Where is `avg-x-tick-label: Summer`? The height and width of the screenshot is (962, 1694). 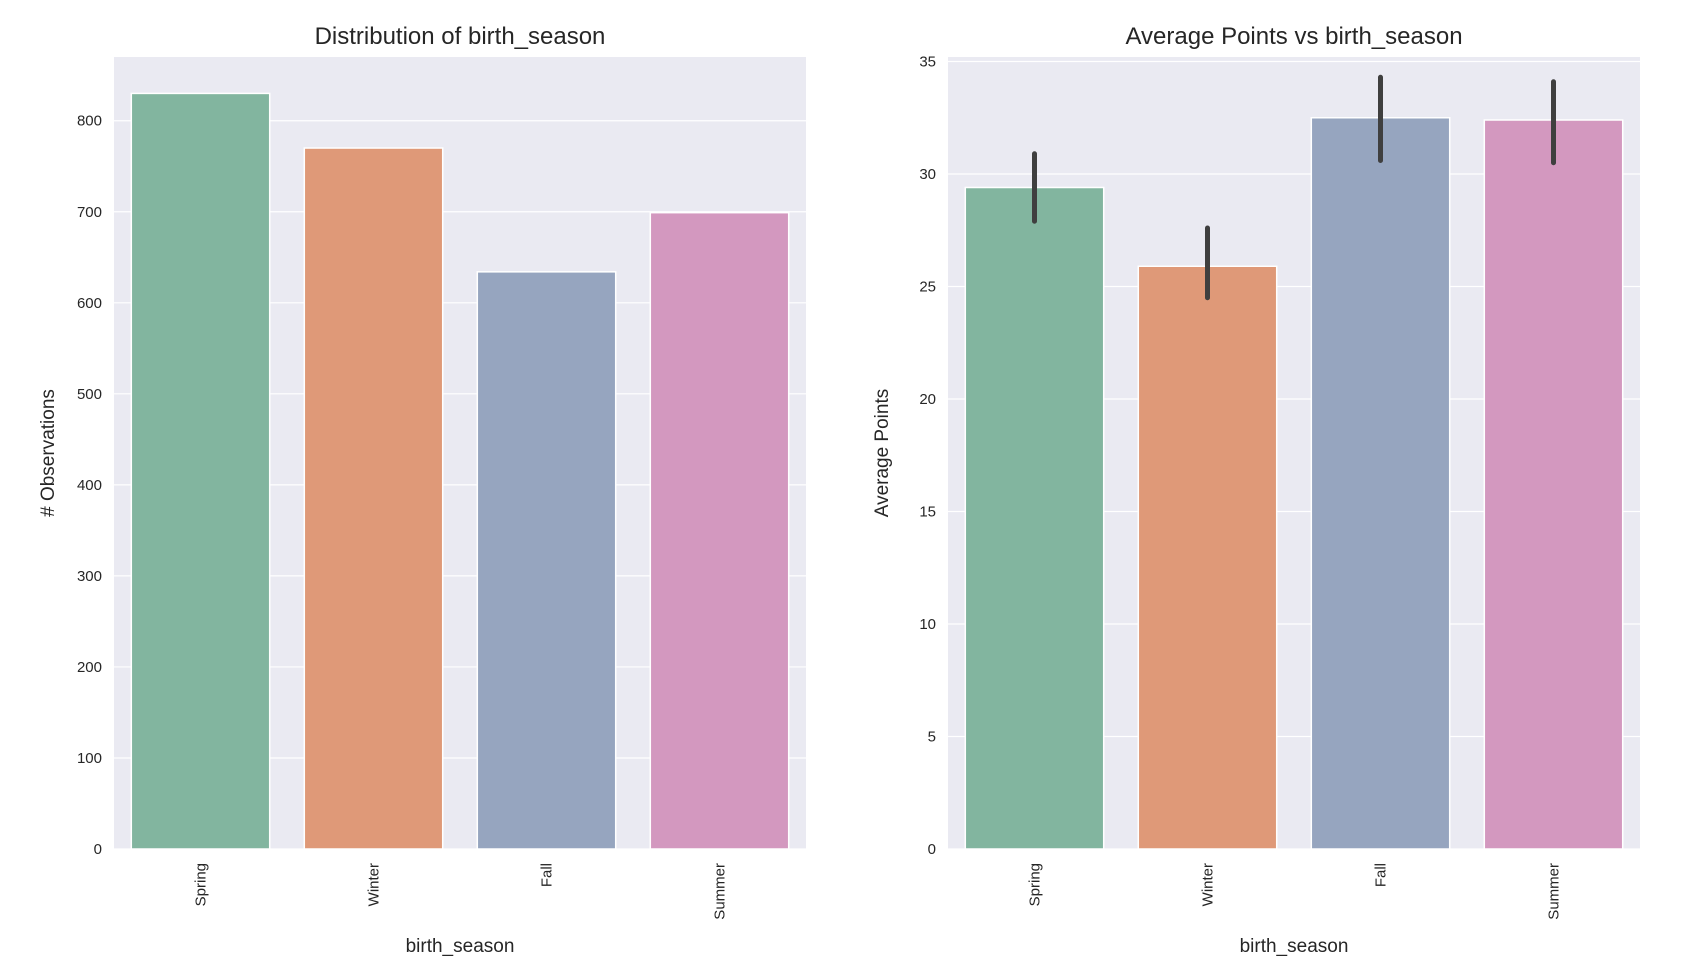 avg-x-tick-label: Summer is located at coordinates (1554, 891).